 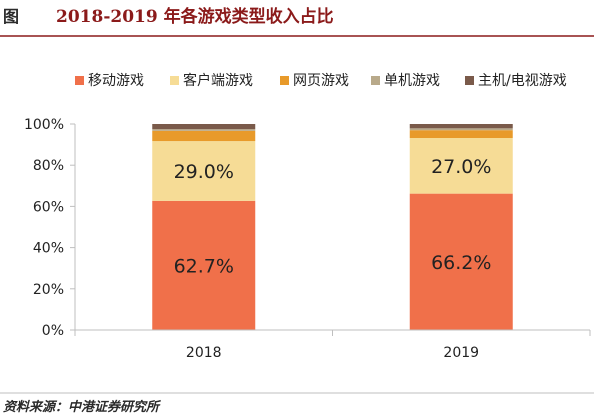 I want to click on figure-source: 资料来源：中港证券研究所, so click(x=82, y=407).